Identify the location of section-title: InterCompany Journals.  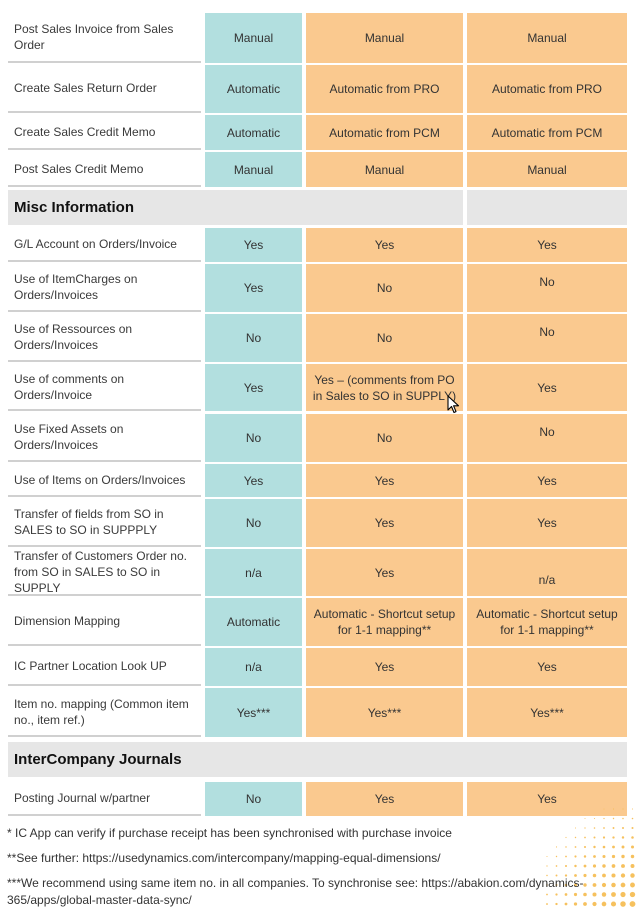
(317, 759).